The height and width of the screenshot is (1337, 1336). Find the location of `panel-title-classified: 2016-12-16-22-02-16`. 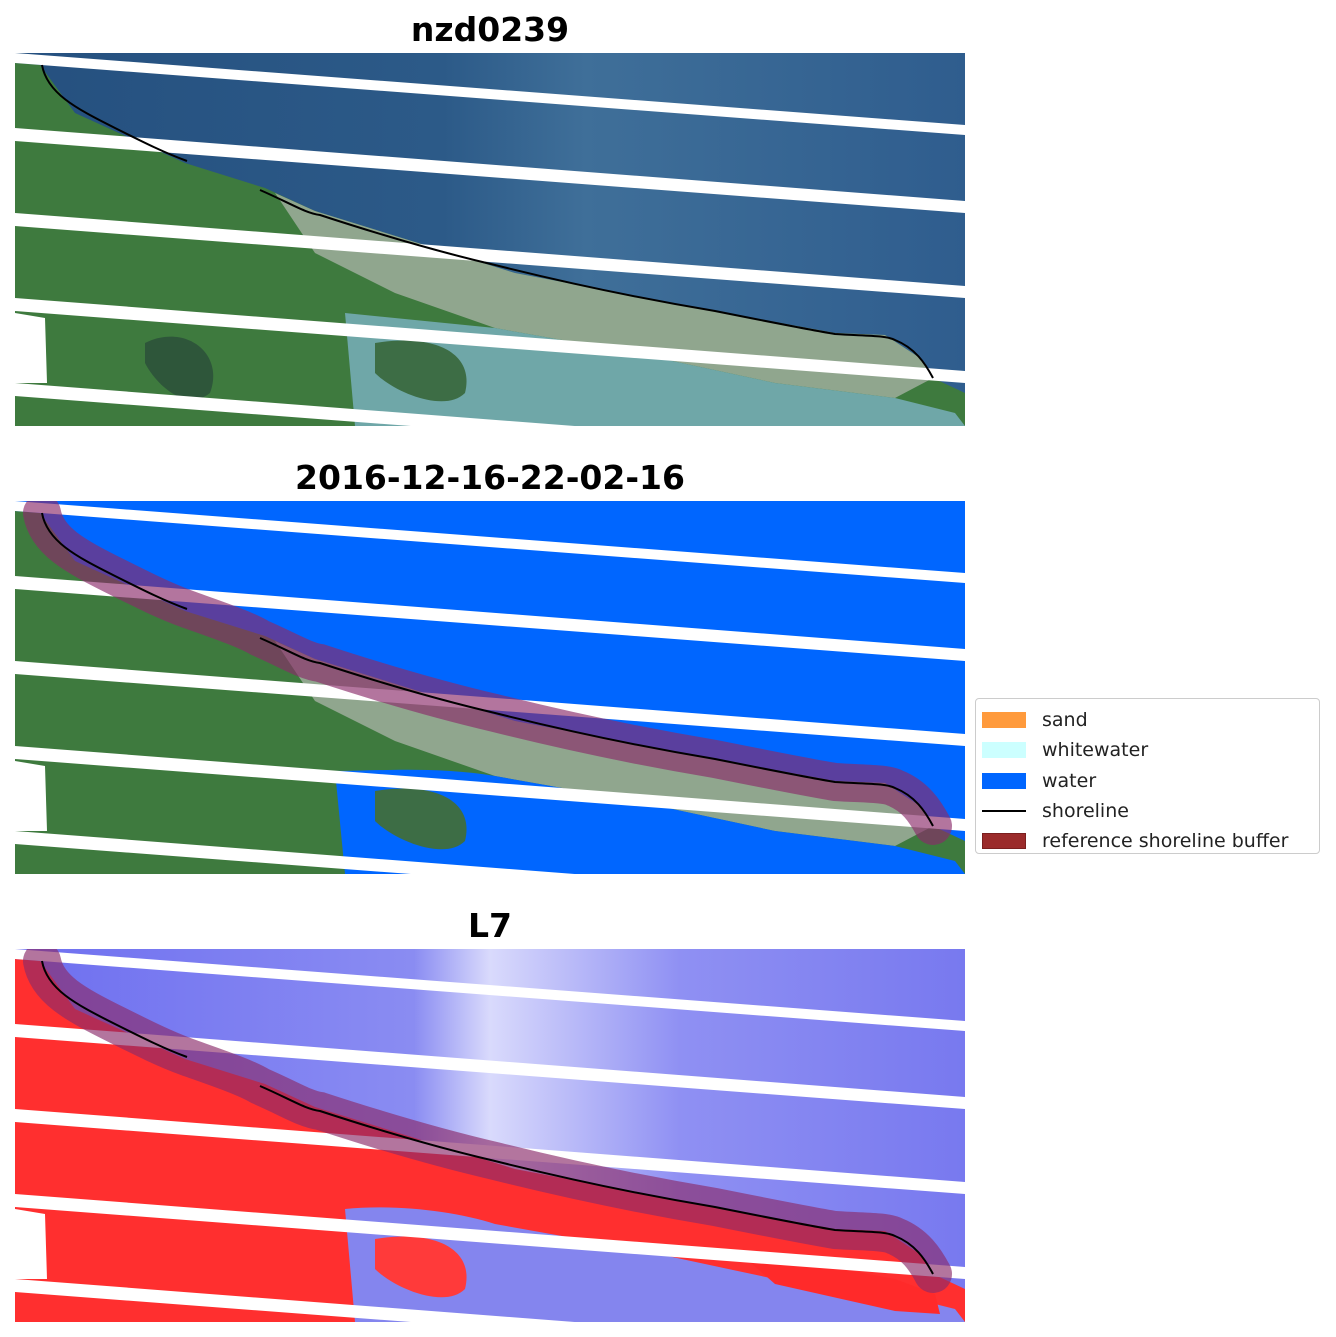

panel-title-classified: 2016-12-16-22-02-16 is located at coordinates (490, 477).